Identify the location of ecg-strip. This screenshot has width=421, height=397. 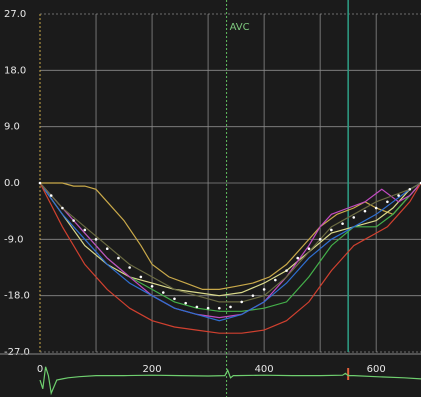
(230, 381).